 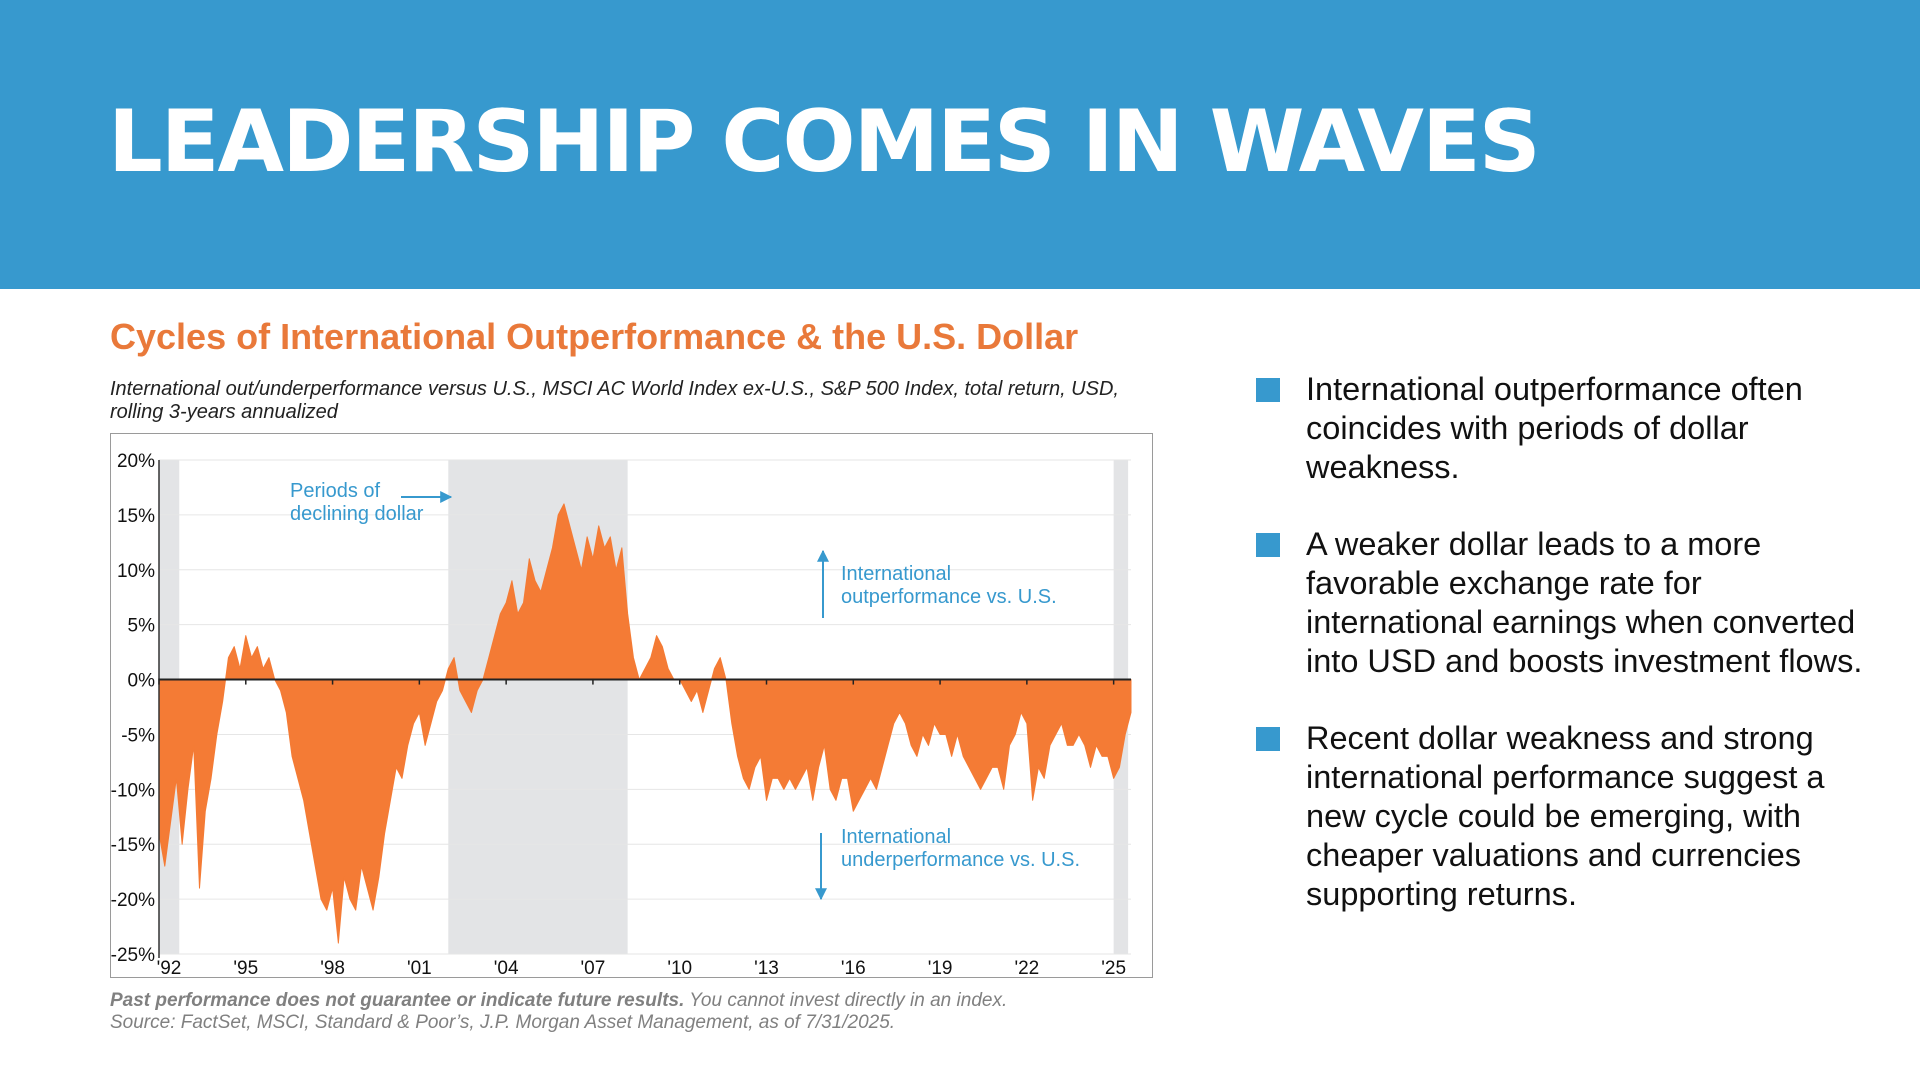 I want to click on y-tick-label: -20%, so click(x=133, y=900).